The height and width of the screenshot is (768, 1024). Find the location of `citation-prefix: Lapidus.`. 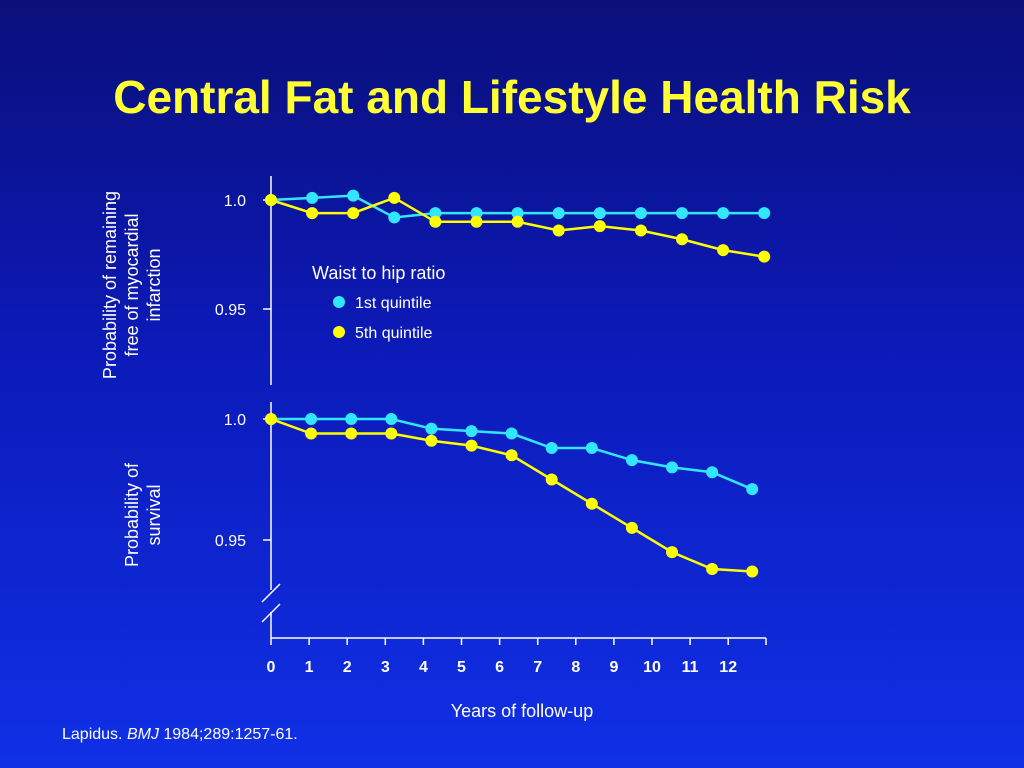

citation-prefix: Lapidus. is located at coordinates (94, 734).